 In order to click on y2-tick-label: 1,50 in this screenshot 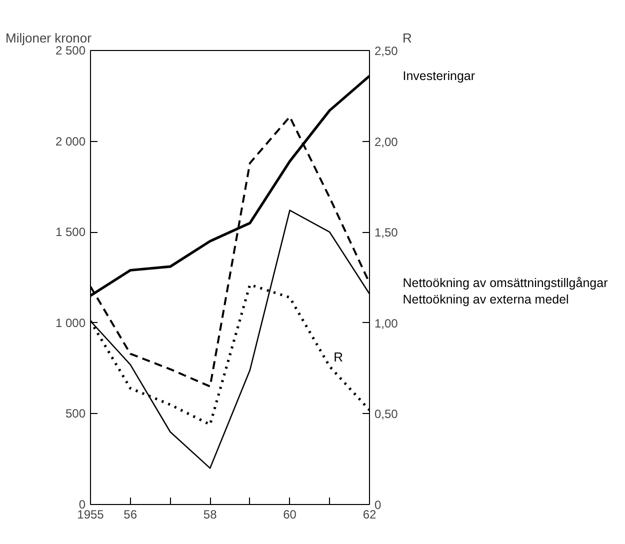, I will do `click(386, 233)`.